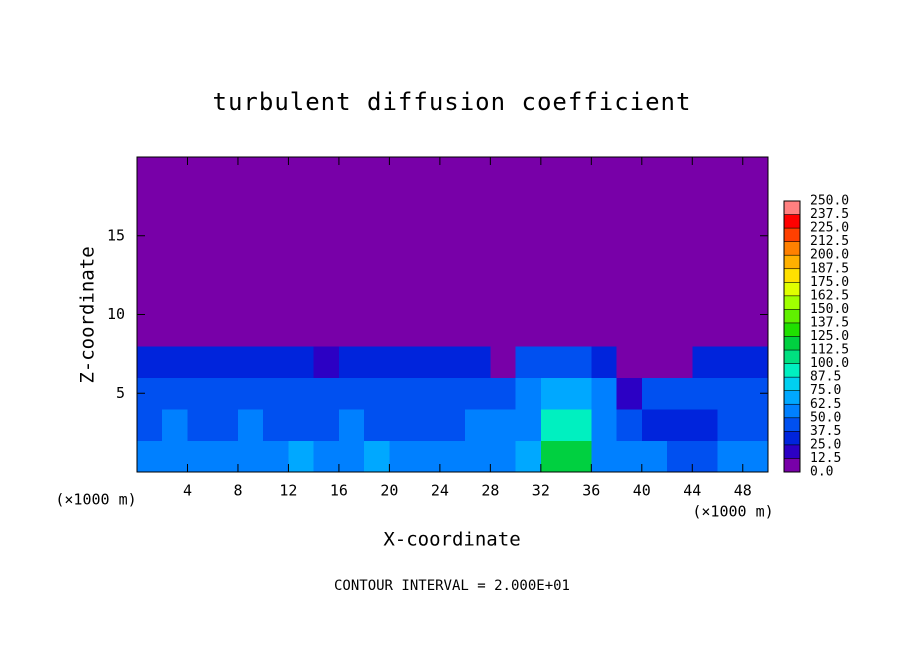 Image resolution: width=904 pixels, height=654 pixels. I want to click on colorbar-label: 112.5, so click(829, 350).